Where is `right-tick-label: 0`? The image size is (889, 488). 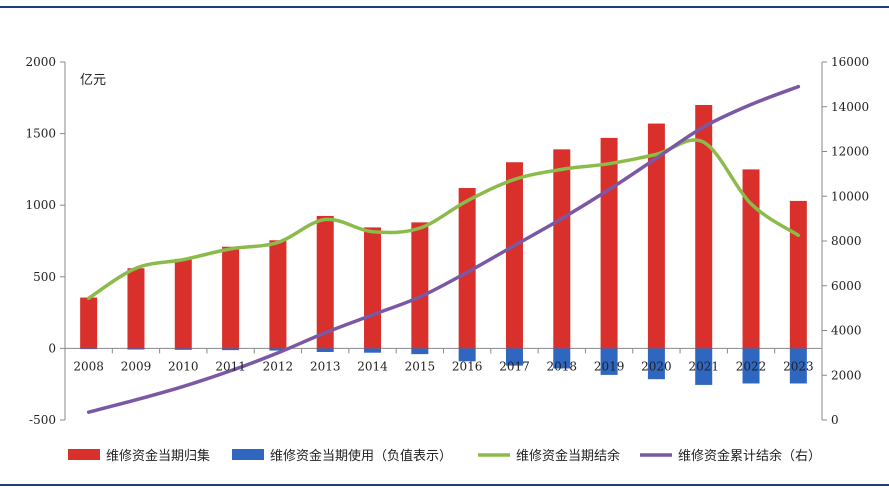 right-tick-label: 0 is located at coordinates (835, 420).